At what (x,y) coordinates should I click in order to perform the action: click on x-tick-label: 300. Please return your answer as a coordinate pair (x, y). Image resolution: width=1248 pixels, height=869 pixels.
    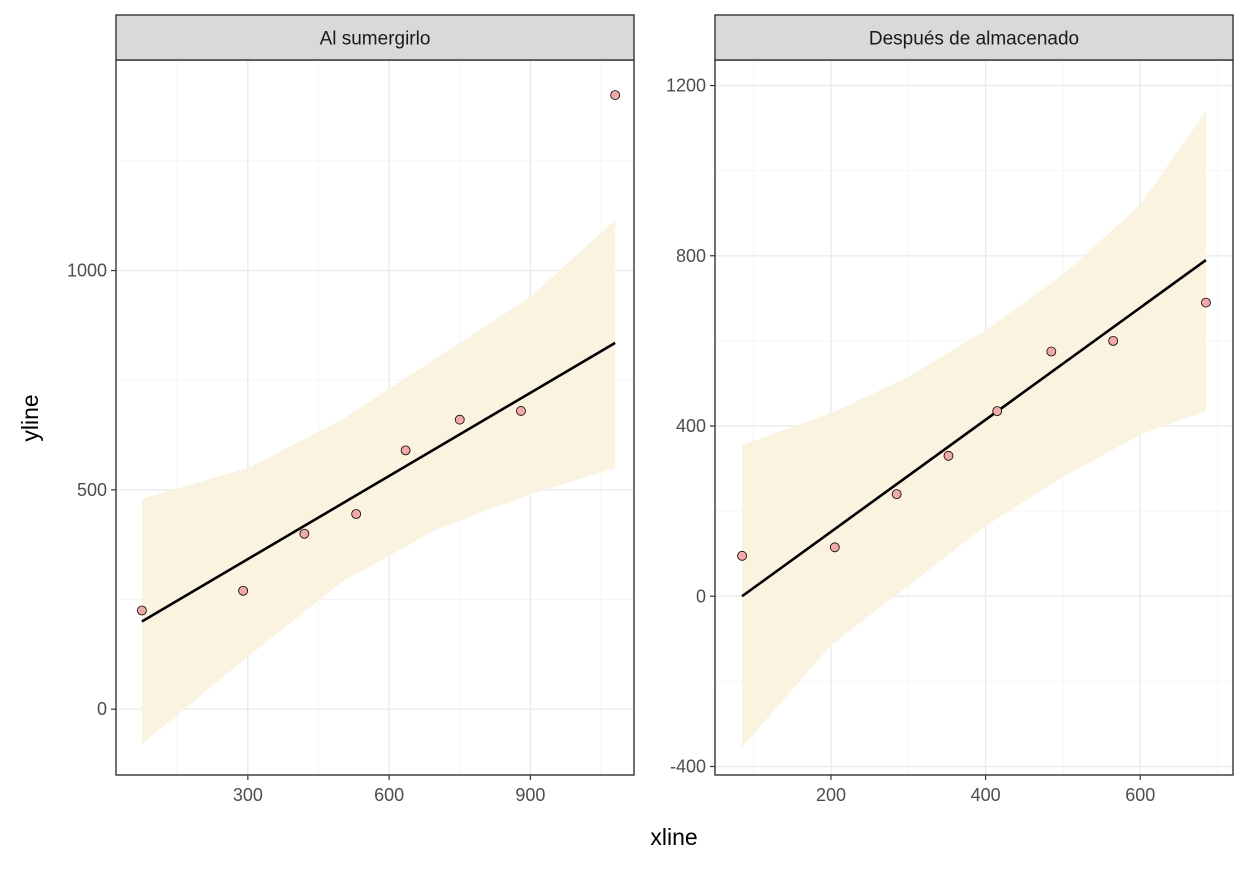
    Looking at the image, I should click on (248, 795).